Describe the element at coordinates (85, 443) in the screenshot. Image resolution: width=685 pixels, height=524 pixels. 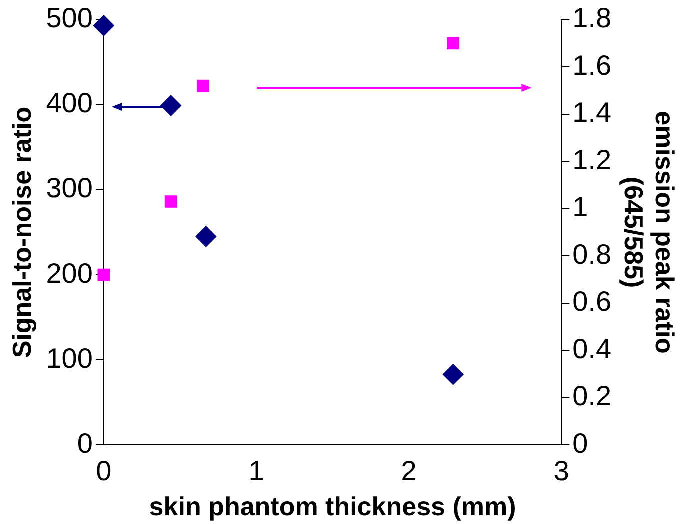
I see `y-tick-label: 0` at that location.